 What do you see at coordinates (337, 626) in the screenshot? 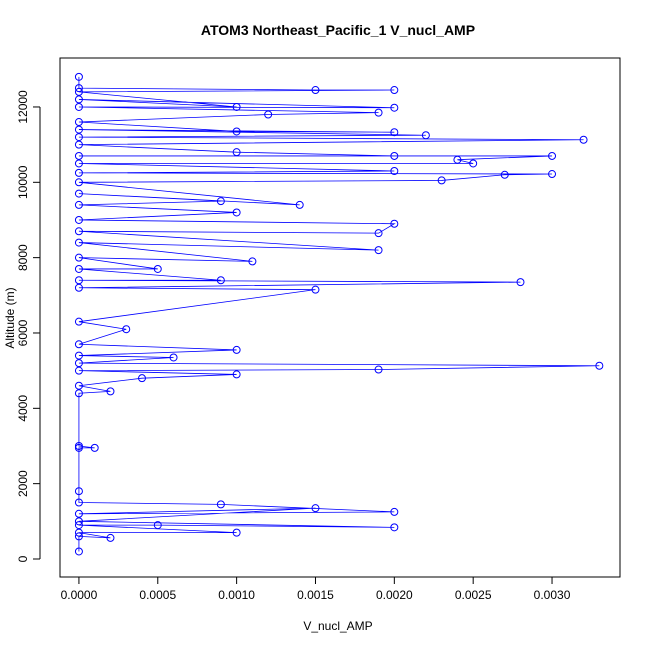
I see `x-axis-label: V_nucl_AMP` at bounding box center [337, 626].